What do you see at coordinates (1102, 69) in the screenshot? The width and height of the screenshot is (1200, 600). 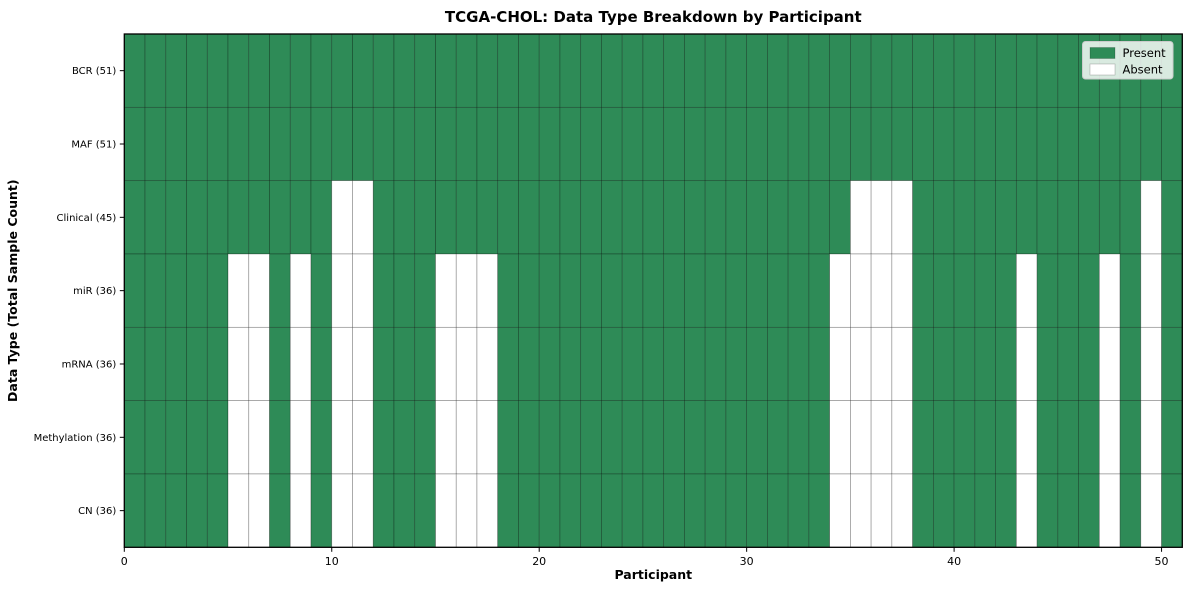 I see `legend-swatch-absent` at bounding box center [1102, 69].